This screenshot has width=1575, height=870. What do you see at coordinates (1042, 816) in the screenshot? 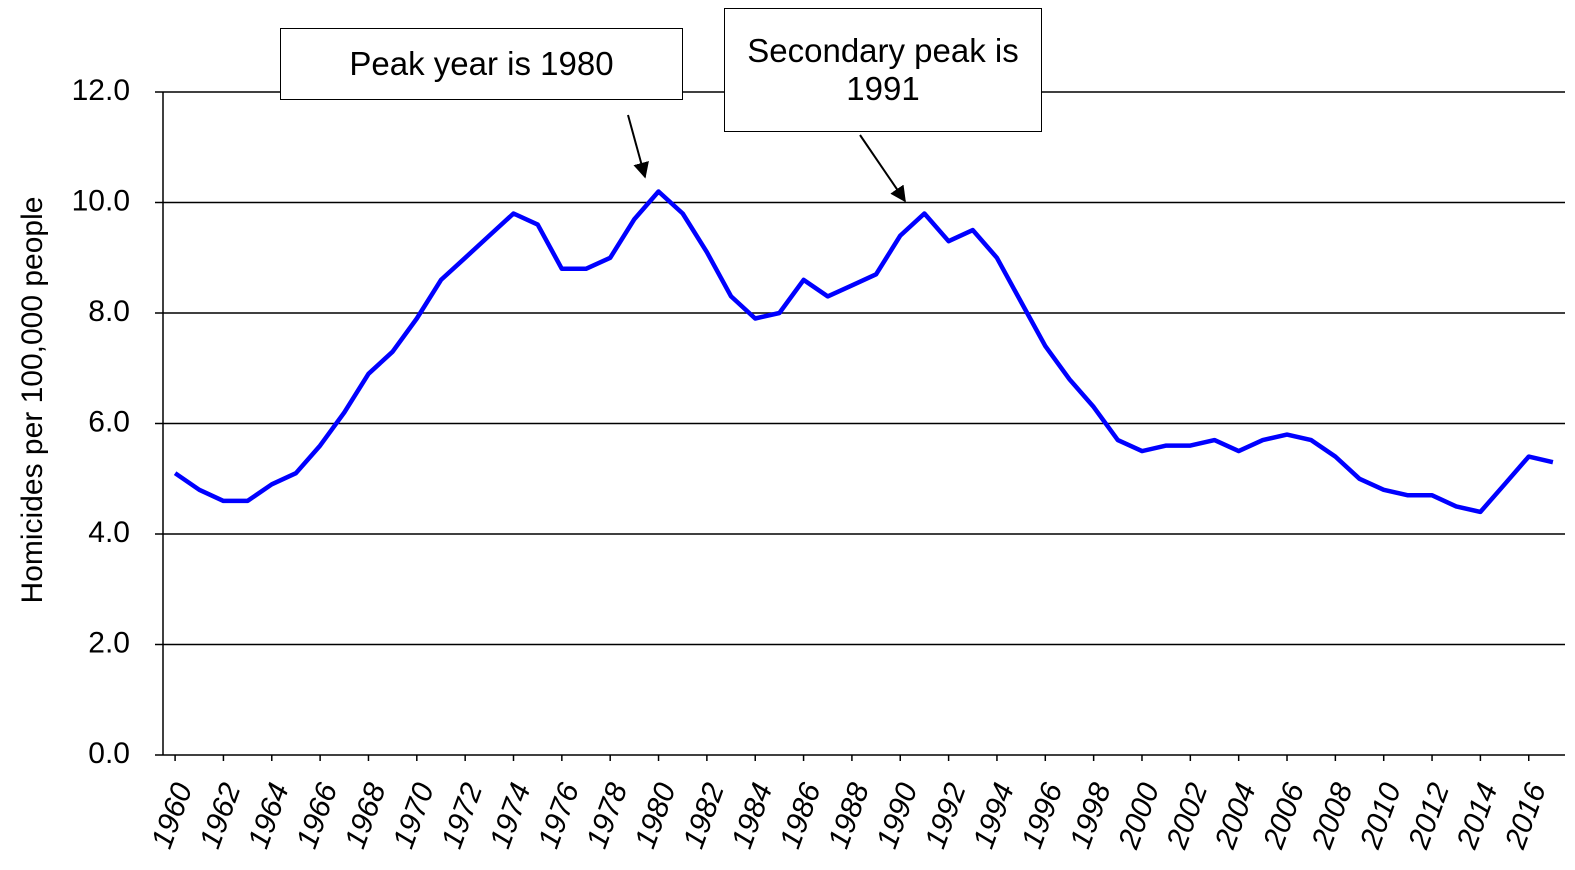
I see `x-tick-label: 1996` at bounding box center [1042, 816].